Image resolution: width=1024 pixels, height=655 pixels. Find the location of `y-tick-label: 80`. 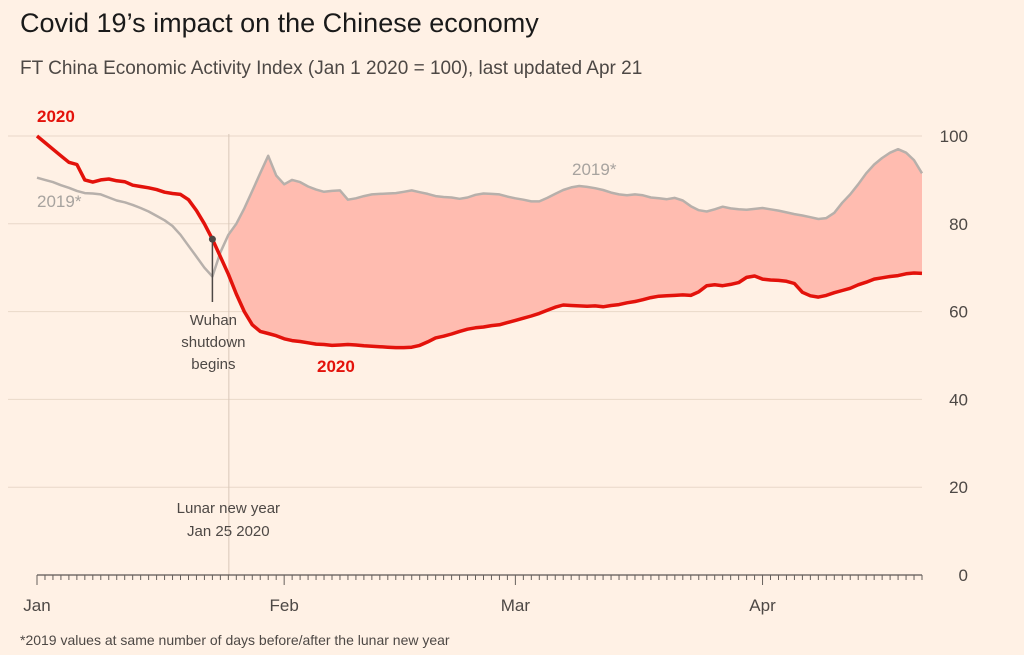

y-tick-label: 80 is located at coordinates (958, 224).